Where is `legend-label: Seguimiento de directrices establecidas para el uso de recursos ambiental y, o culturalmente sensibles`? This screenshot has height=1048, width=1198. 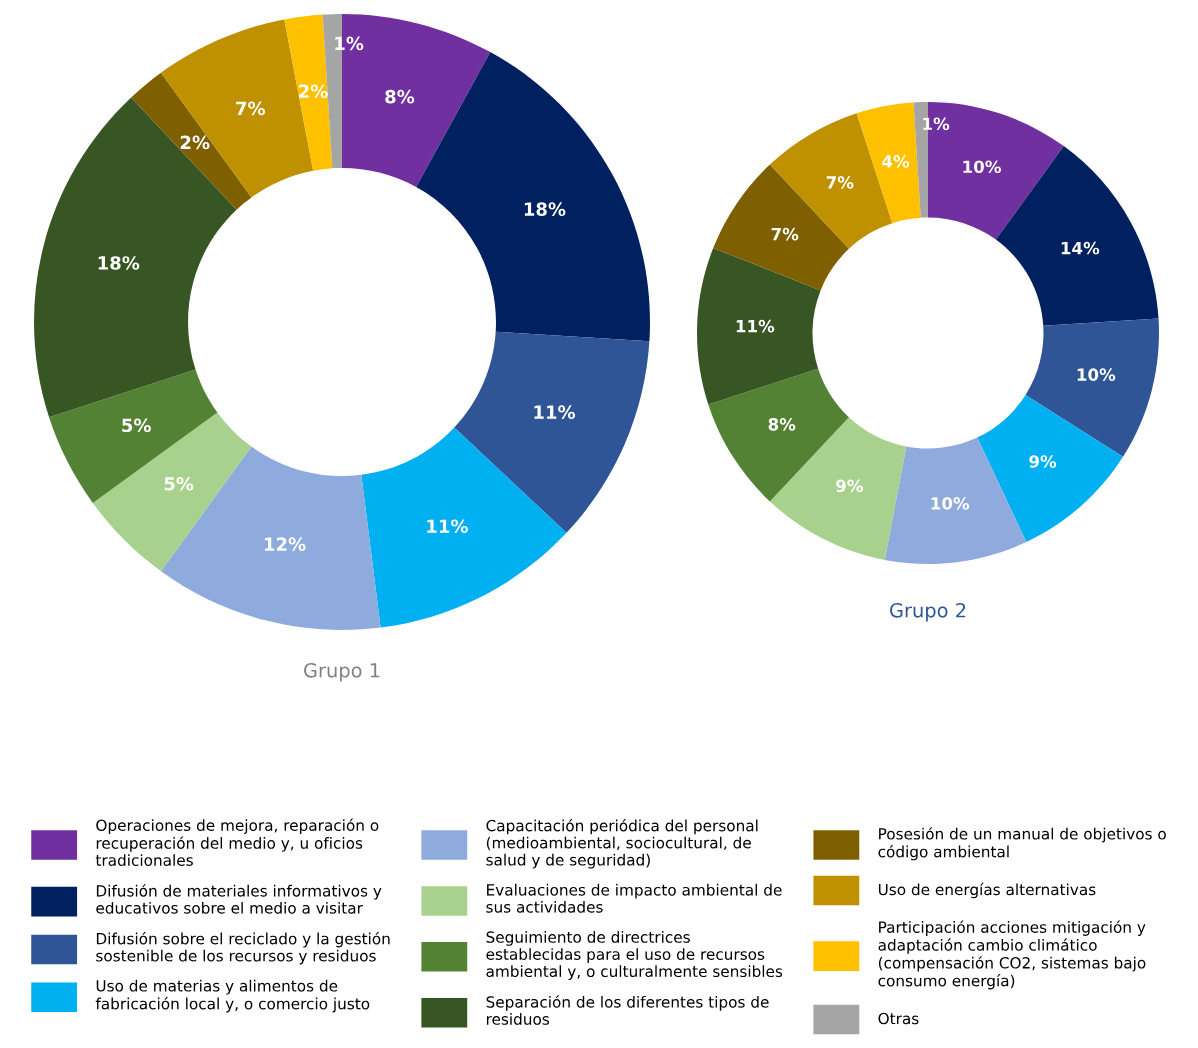 legend-label: Seguimiento de directrices establecidas para el uso de recursos ambiental y, o culturalmente sensibles is located at coordinates (634, 956).